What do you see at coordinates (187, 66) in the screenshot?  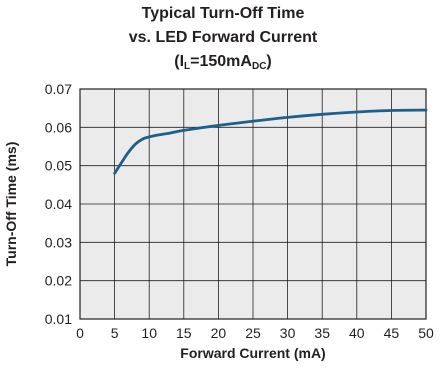 I see `title-sub-l: L` at bounding box center [187, 66].